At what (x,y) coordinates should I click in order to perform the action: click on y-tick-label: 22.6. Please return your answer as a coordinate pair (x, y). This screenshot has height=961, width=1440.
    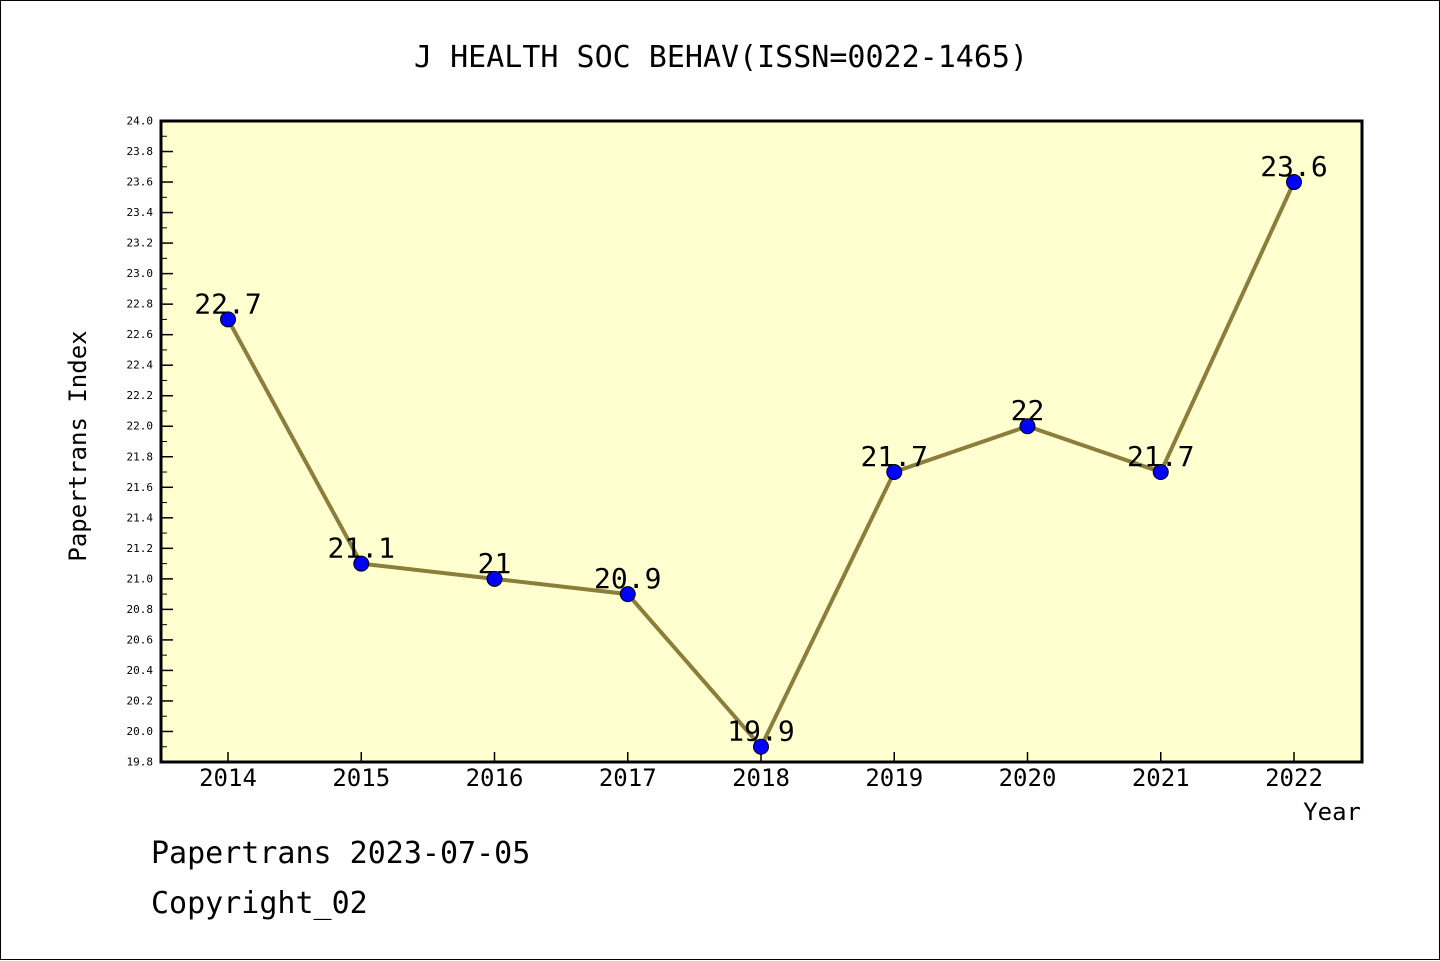
    Looking at the image, I should click on (140, 334).